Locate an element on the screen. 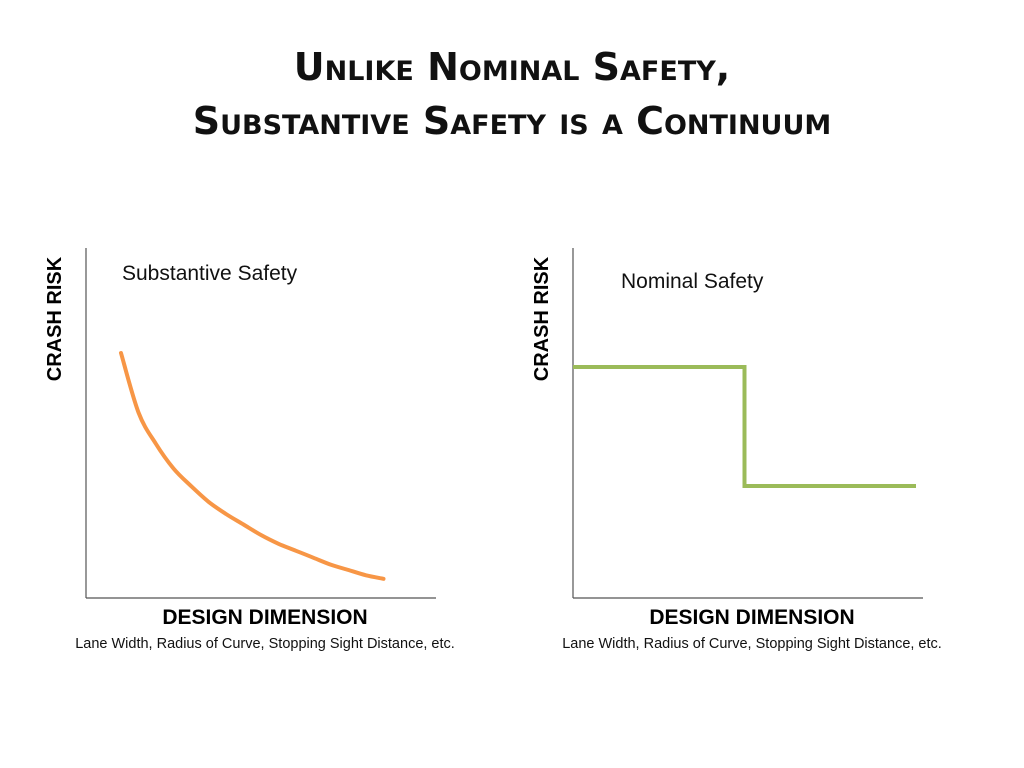 The height and width of the screenshot is (768, 1024). slide-title-line-1: Unlike Nominal Safety, is located at coordinates (512, 67).